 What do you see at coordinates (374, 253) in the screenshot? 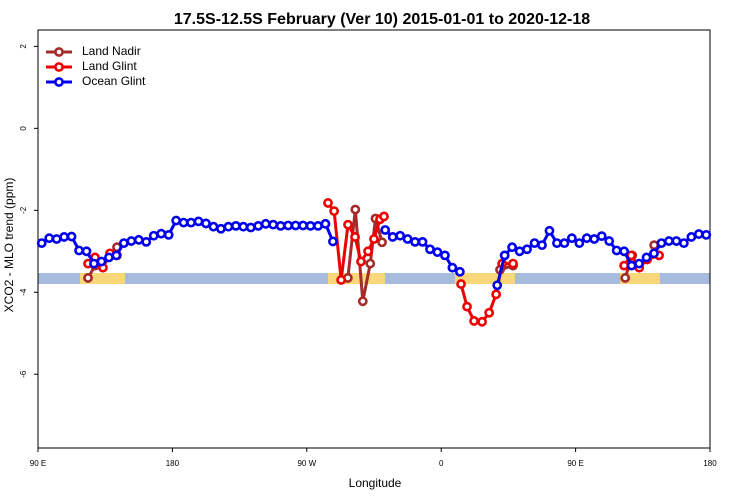
I see `series` at bounding box center [374, 253].